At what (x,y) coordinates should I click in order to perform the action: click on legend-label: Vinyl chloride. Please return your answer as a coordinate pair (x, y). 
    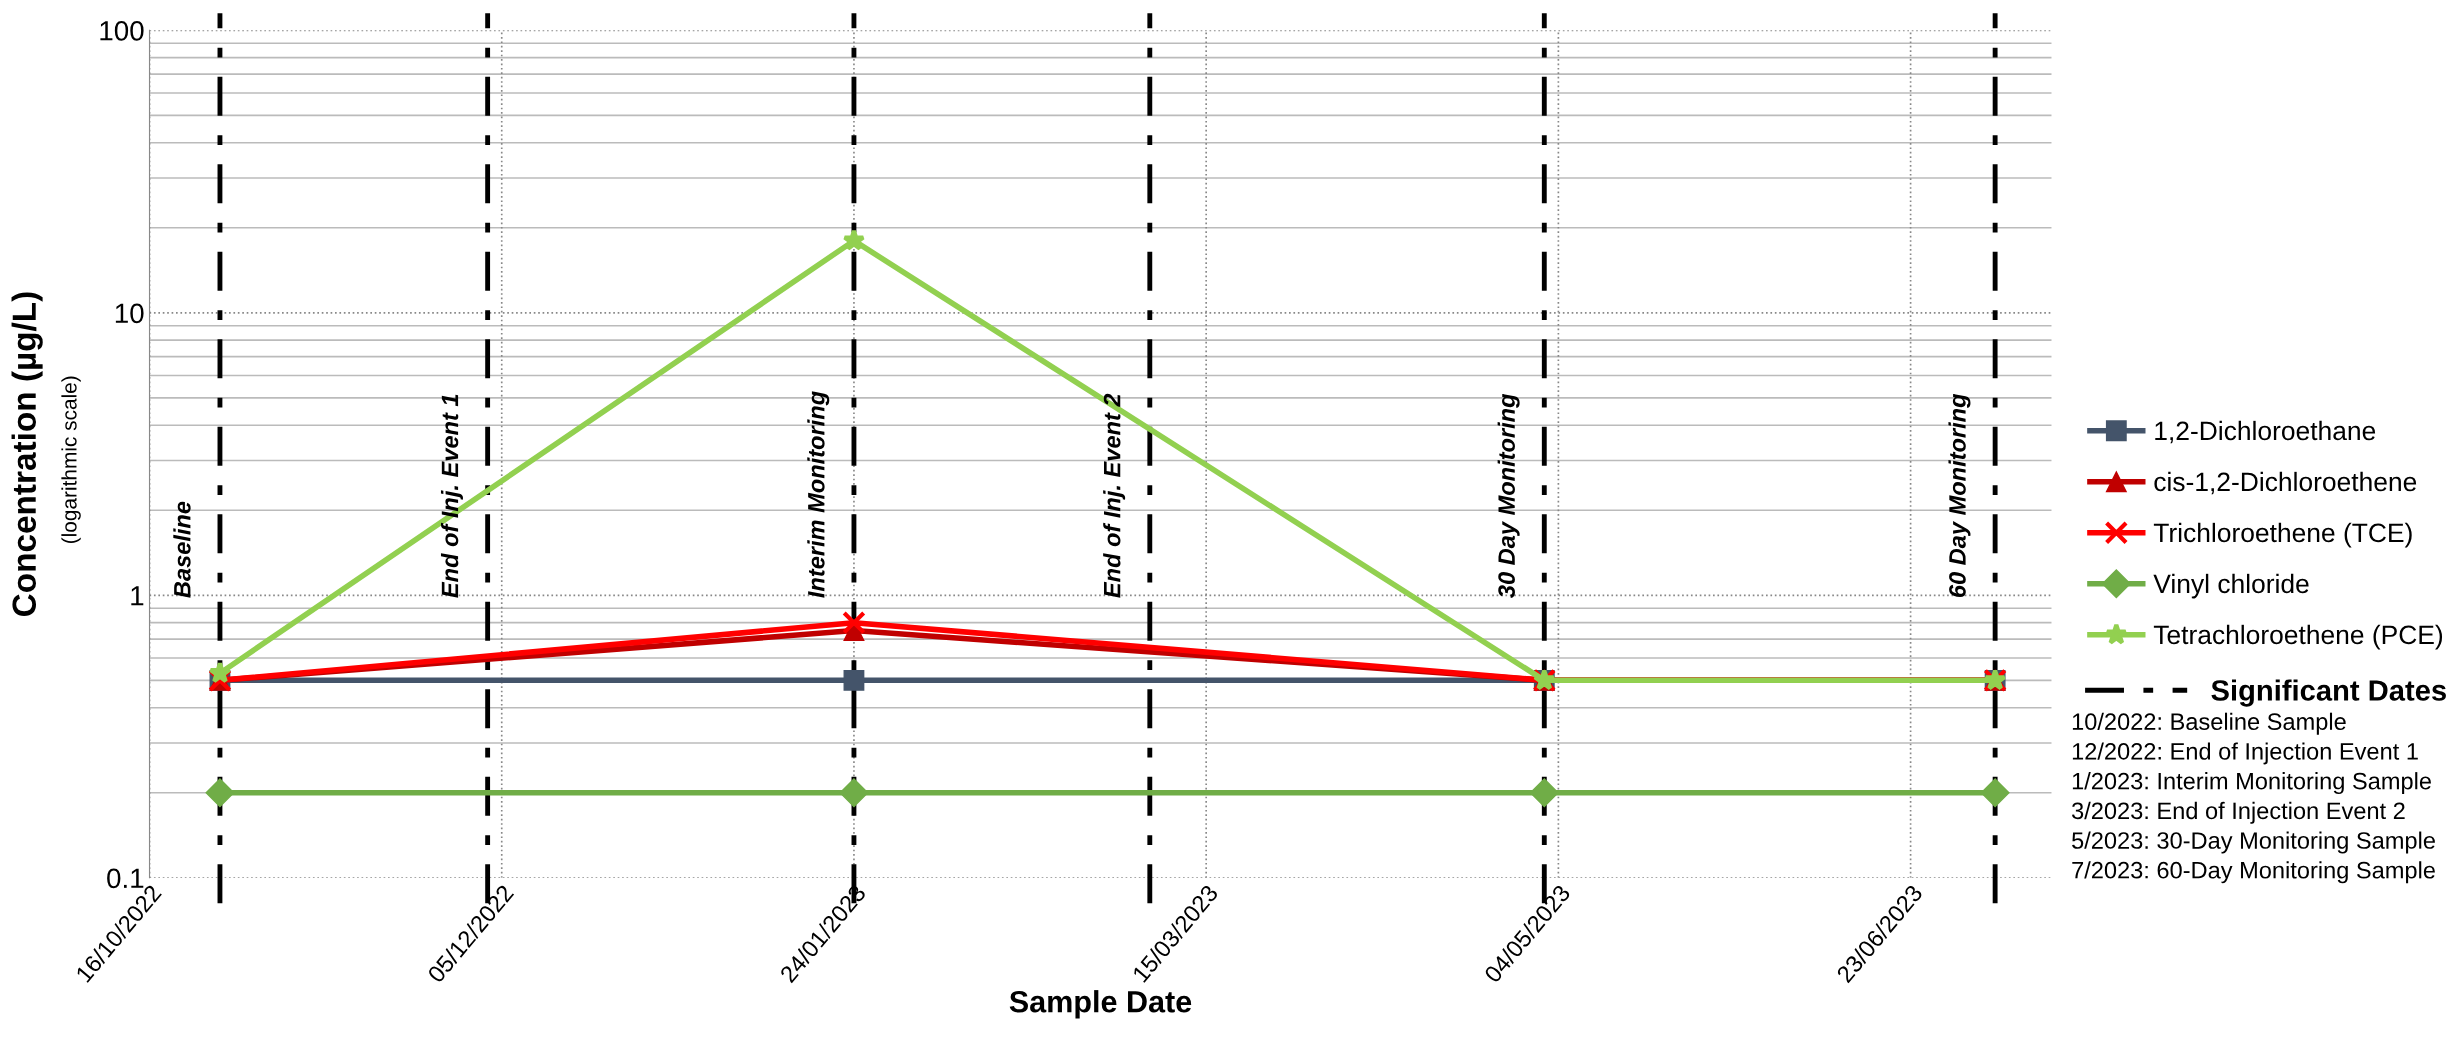
    Looking at the image, I should click on (2231, 586).